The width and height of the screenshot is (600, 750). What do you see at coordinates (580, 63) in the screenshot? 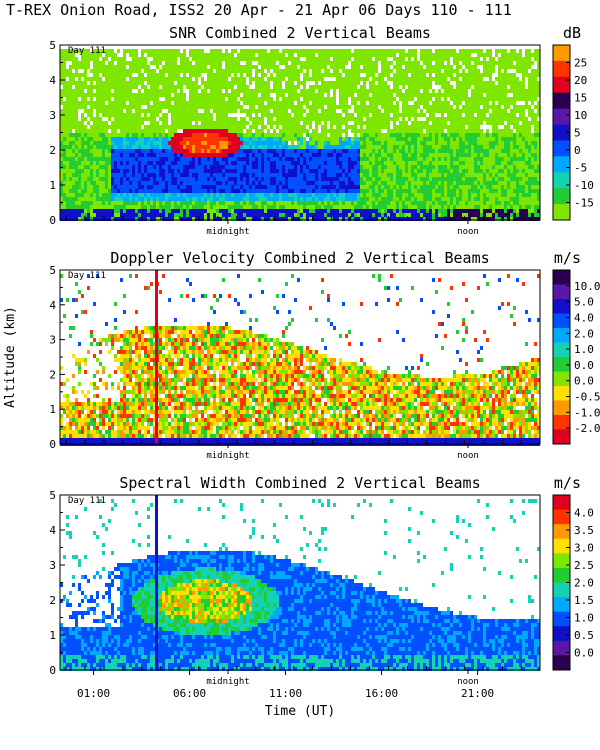
I see `colorbar-tick-label: 25` at bounding box center [580, 63].